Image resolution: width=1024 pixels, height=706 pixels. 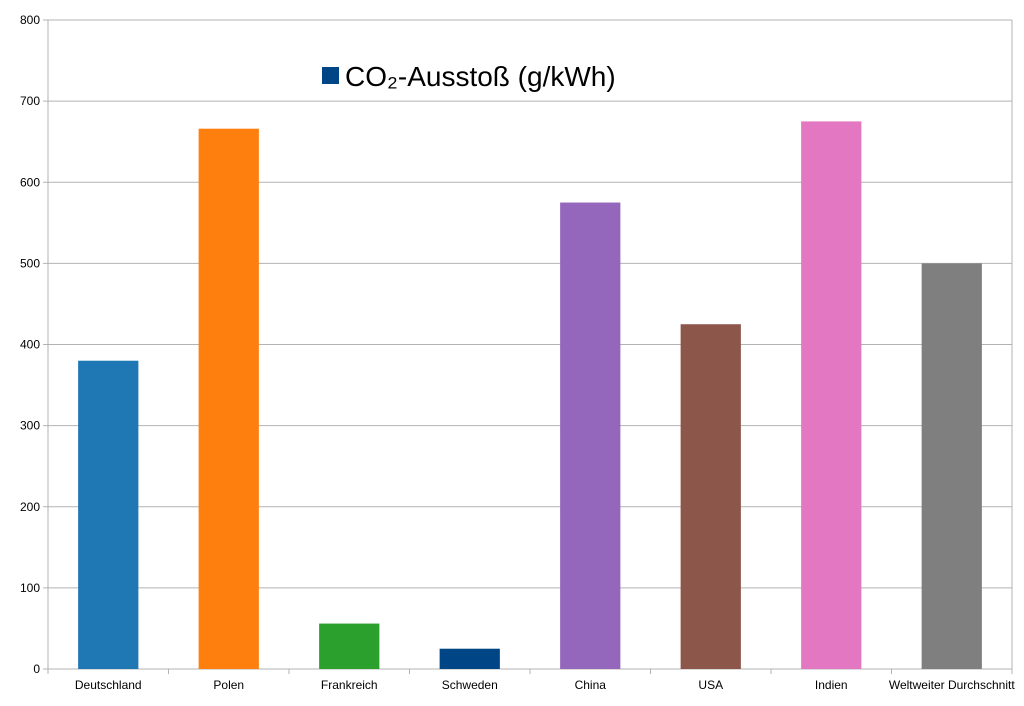 What do you see at coordinates (330, 75) in the screenshot?
I see `legend-swatch` at bounding box center [330, 75].